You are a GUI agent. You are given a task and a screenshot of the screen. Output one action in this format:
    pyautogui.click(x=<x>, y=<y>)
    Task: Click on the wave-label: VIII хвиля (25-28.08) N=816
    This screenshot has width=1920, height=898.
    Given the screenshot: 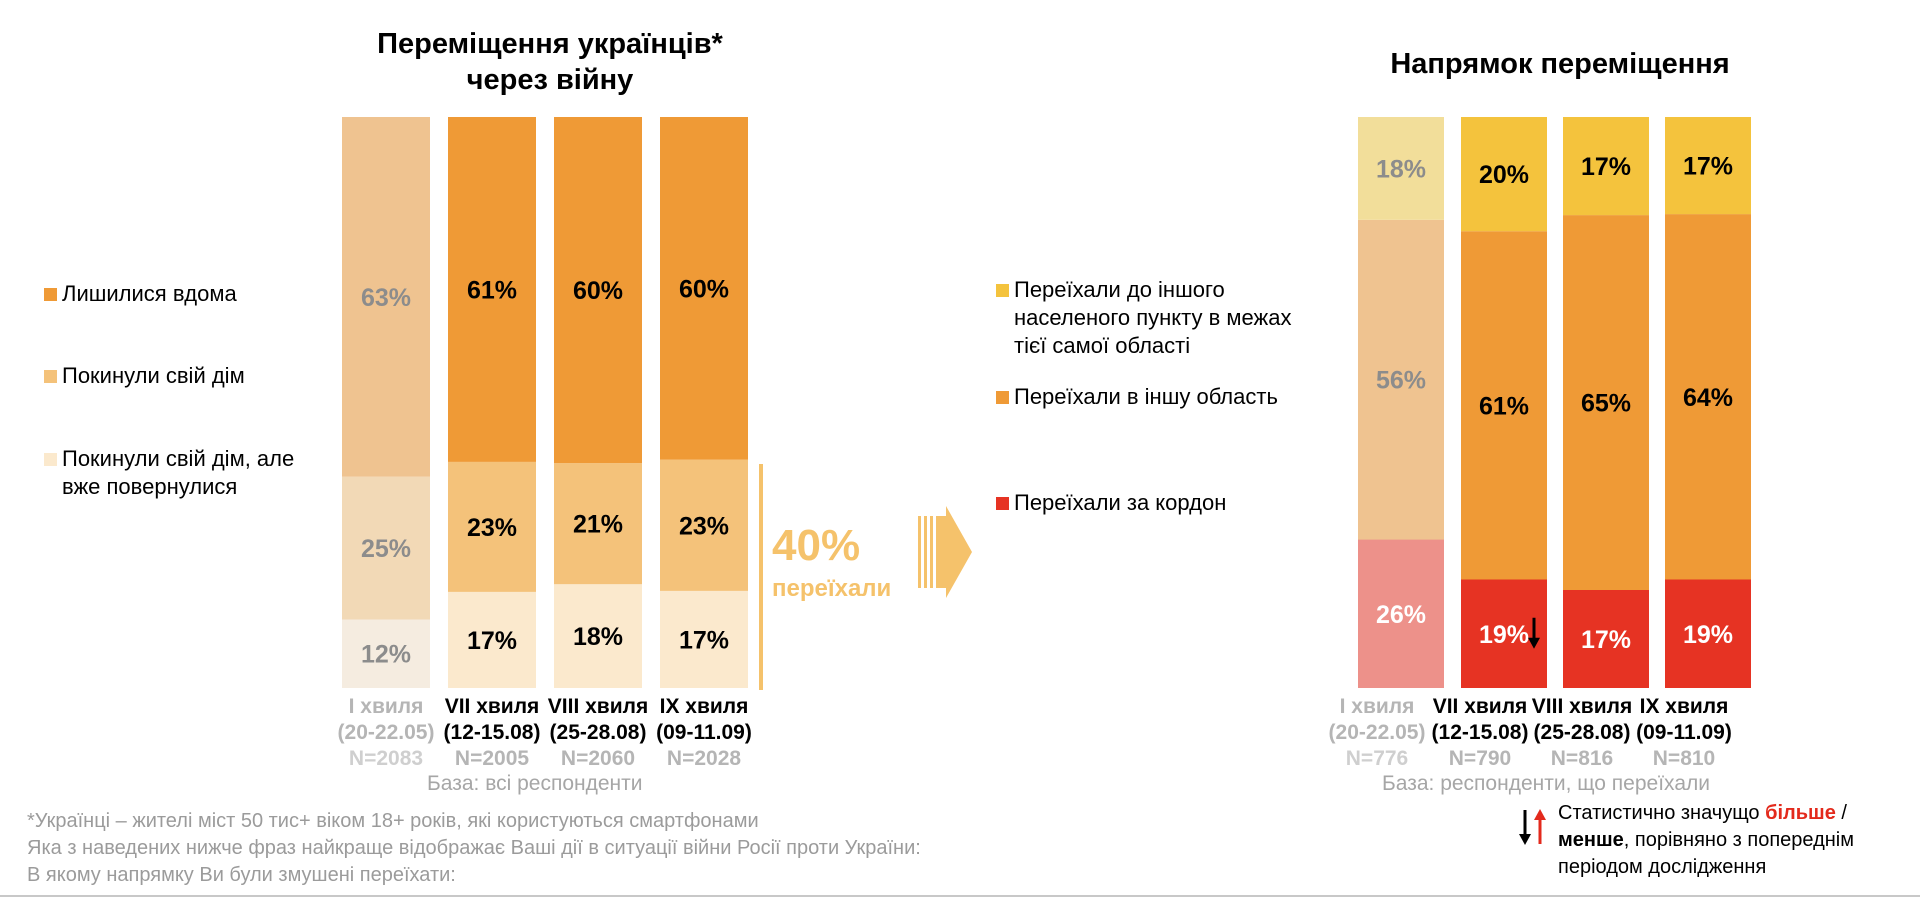 What is the action you would take?
    pyautogui.click(x=1582, y=732)
    